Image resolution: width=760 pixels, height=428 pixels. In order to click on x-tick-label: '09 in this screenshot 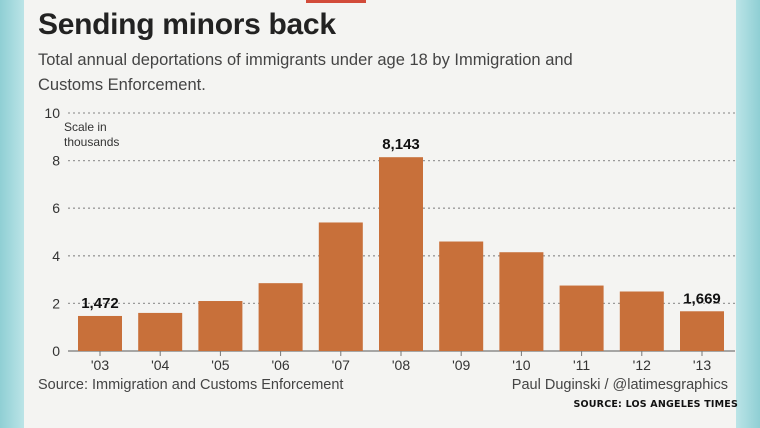, I will do `click(461, 365)`.